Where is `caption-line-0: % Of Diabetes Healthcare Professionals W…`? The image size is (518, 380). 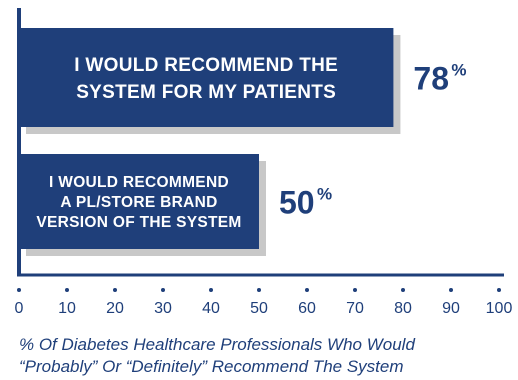 caption-line-0: % Of Diabetes Healthcare Professionals W… is located at coordinates (217, 344).